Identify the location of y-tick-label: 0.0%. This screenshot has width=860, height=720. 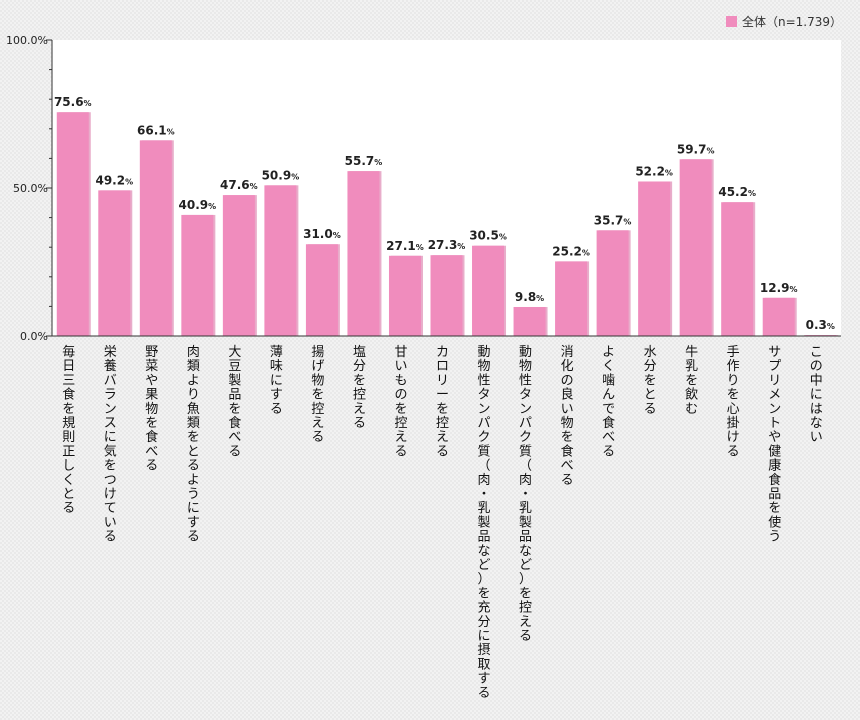
(34, 336).